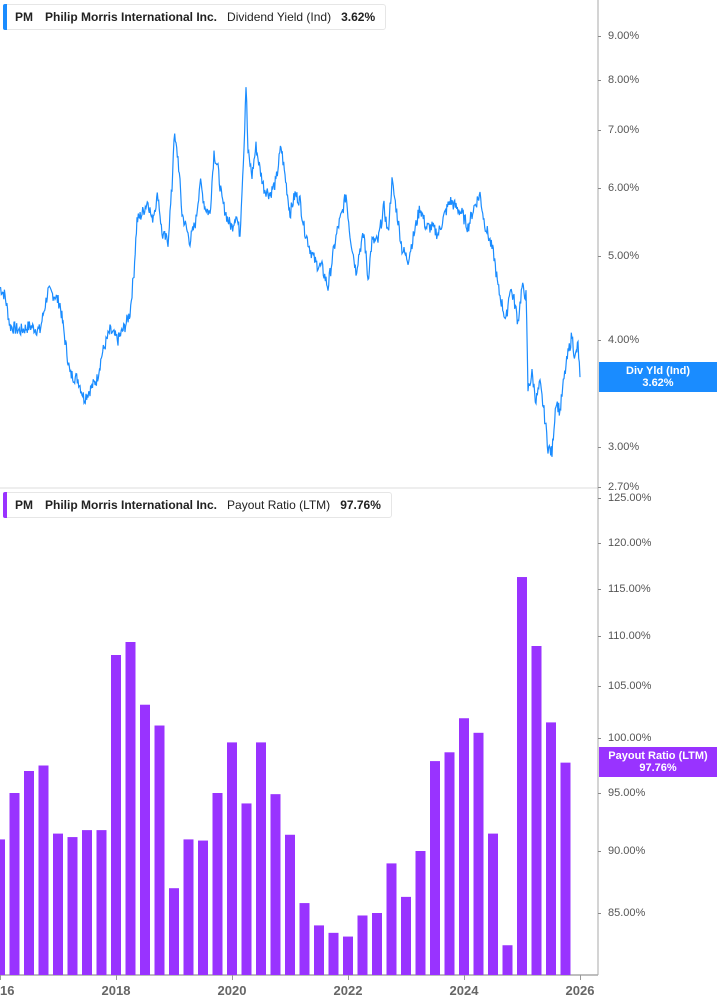 This screenshot has width=717, height=1005. What do you see at coordinates (624, 256) in the screenshot?
I see `y-tick-label: 5.00%` at bounding box center [624, 256].